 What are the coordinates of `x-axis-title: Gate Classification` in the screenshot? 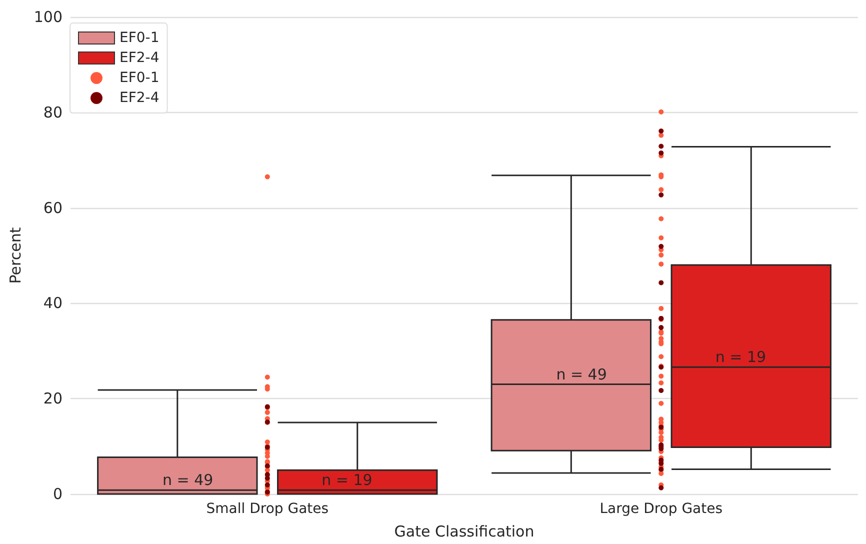 It's located at (464, 531).